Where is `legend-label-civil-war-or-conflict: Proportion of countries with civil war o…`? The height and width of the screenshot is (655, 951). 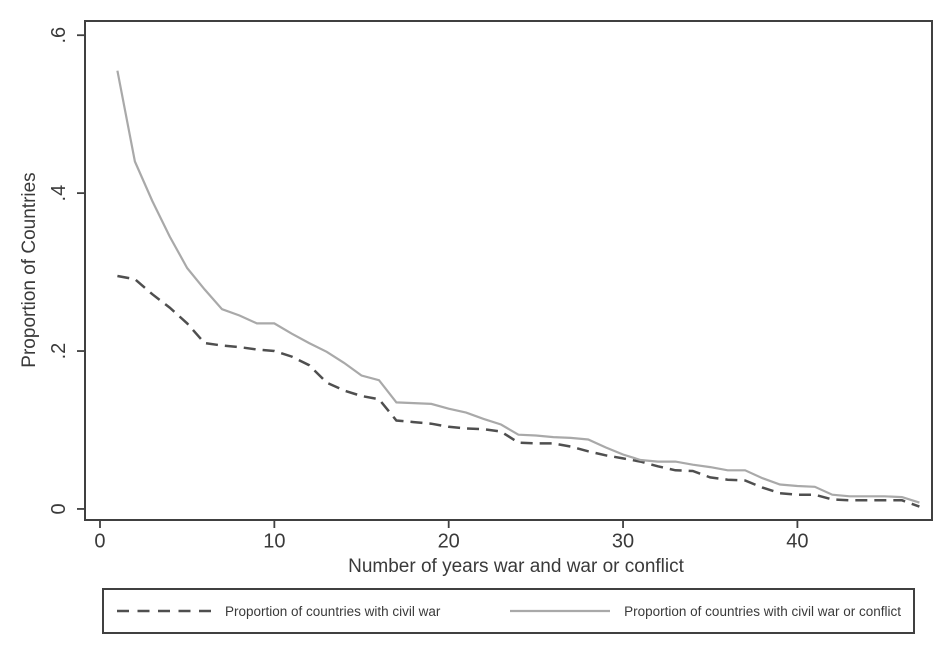 legend-label-civil-war-or-conflict: Proportion of countries with civil war o… is located at coordinates (762, 611).